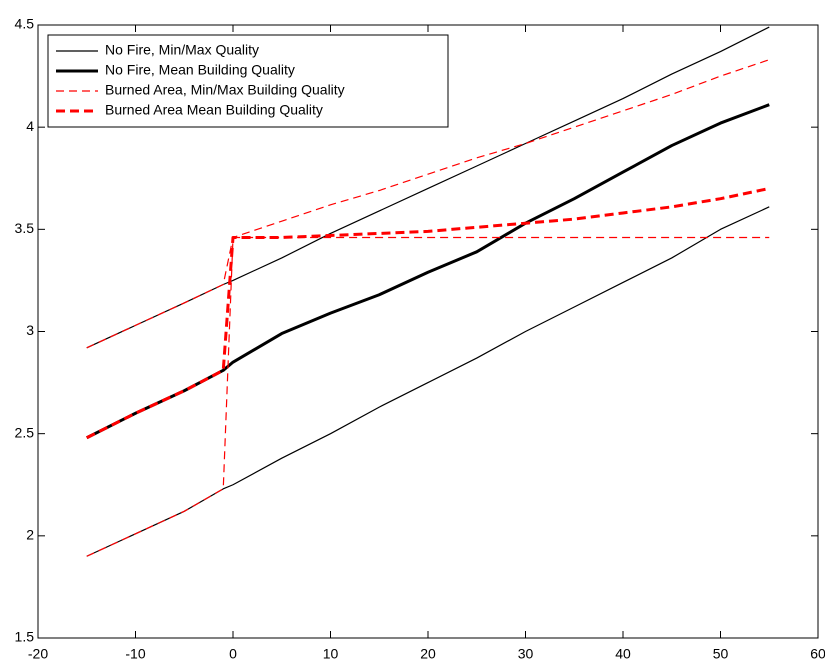 Image resolution: width=825 pixels, height=665 pixels. Describe the element at coordinates (721, 654) in the screenshot. I see `x-tick-label: 50` at that location.